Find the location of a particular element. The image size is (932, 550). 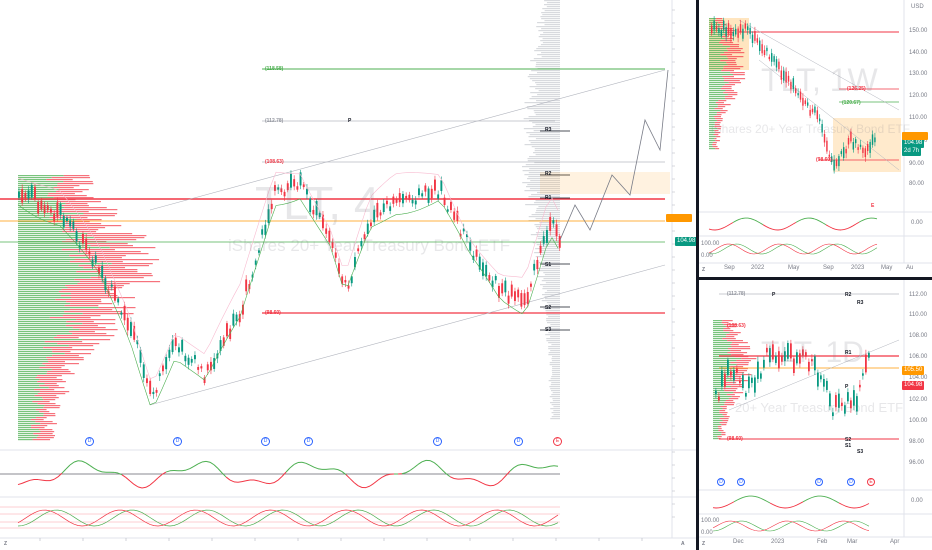

daily-pivot-r2: R2 is located at coordinates (848, 295).